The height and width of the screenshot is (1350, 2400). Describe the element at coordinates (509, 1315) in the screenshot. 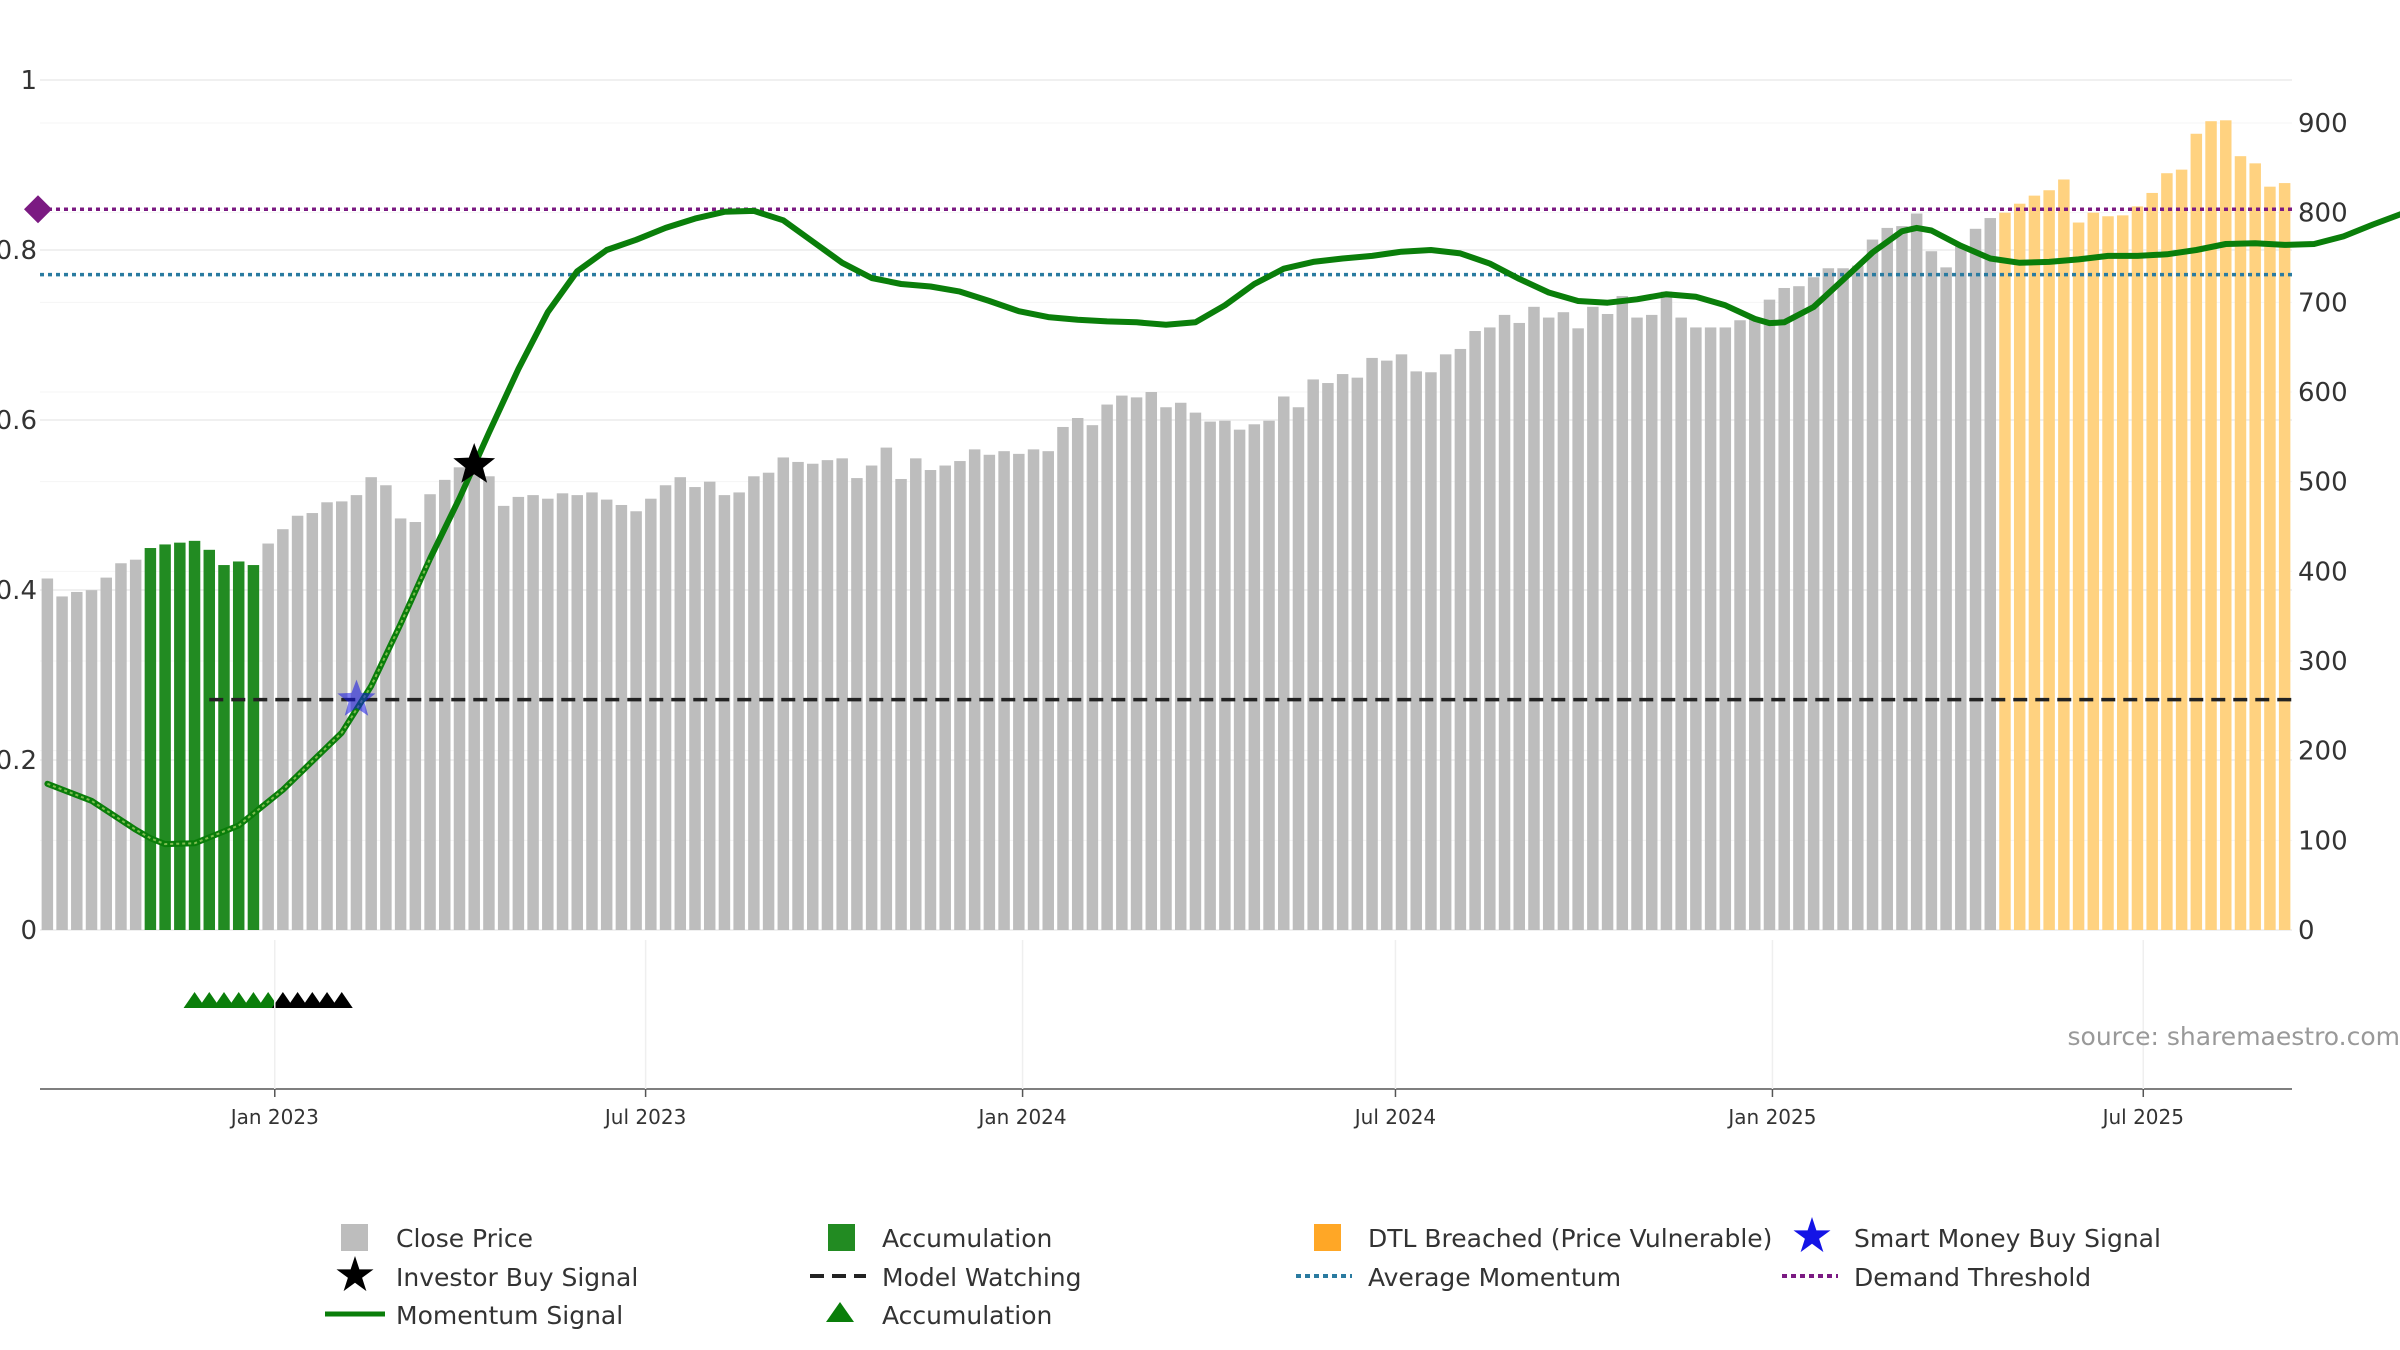

I see `legend-momentum-signal: Momentum Signal` at that location.